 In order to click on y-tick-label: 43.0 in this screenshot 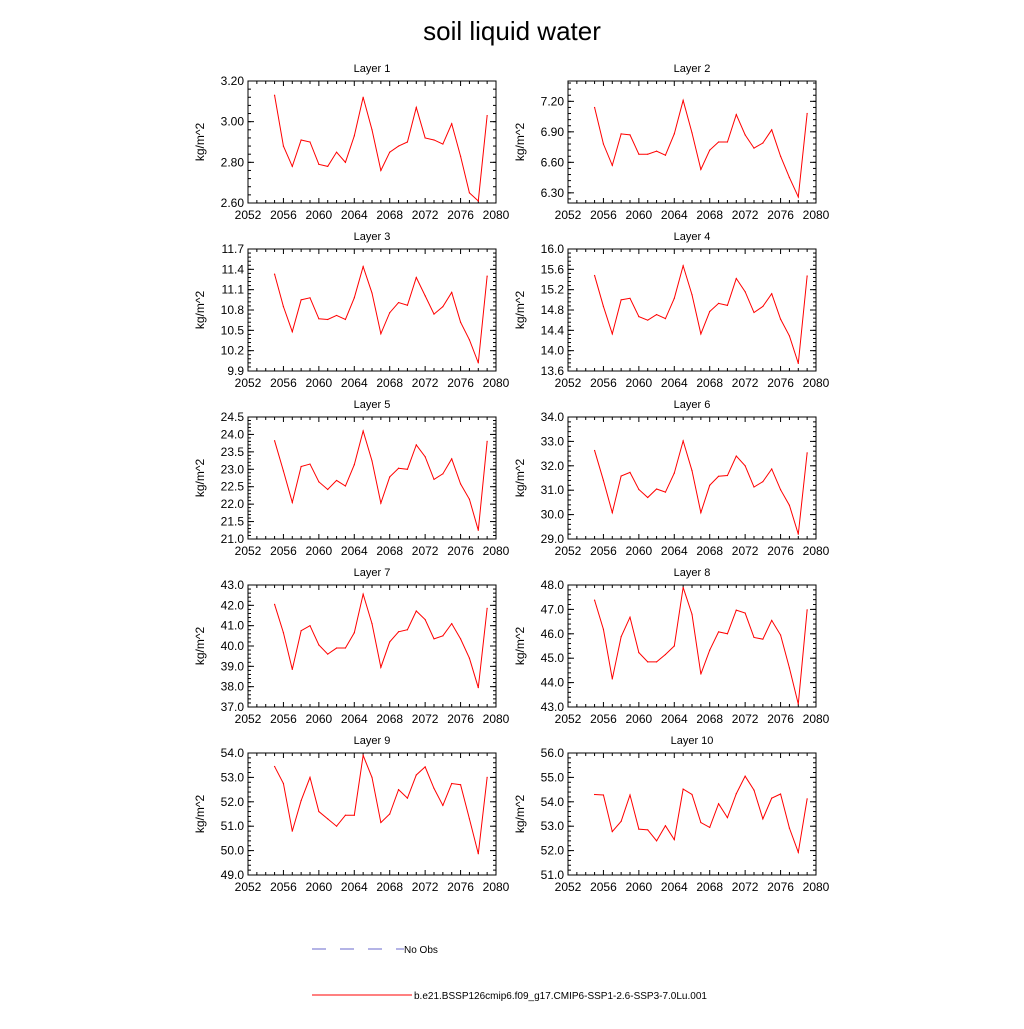, I will do `click(233, 585)`.